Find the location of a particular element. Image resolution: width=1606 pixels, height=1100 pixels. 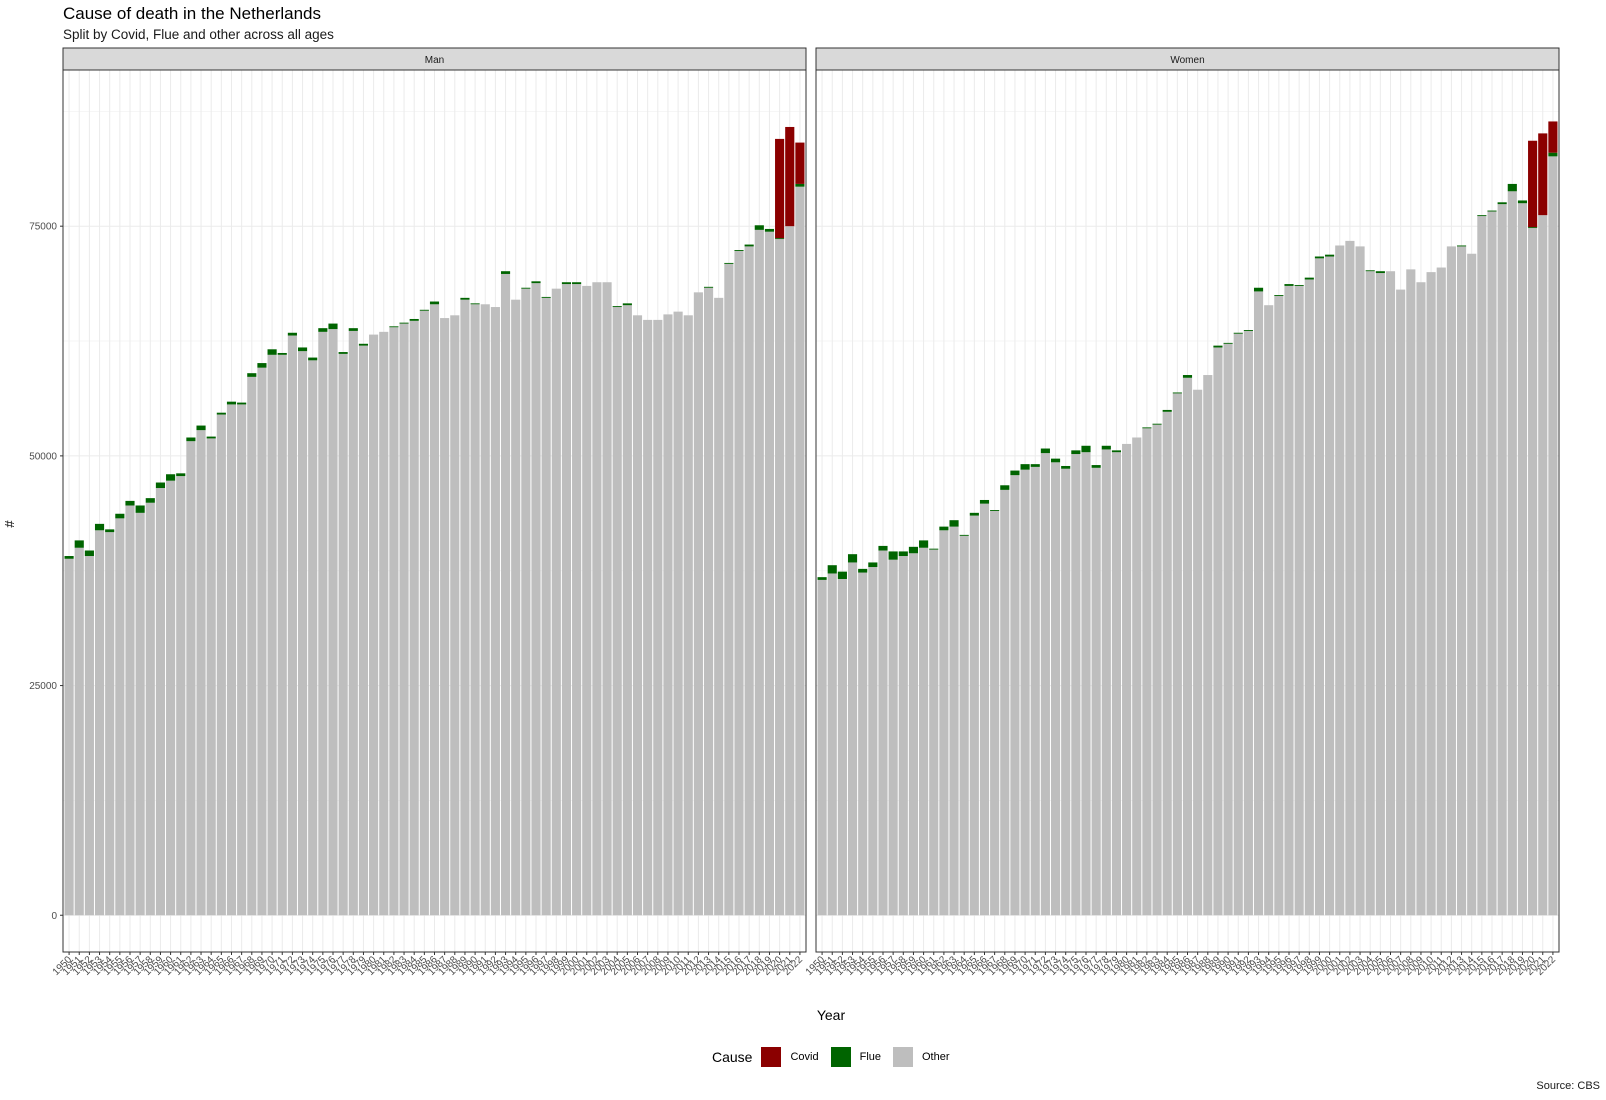

bar-women-flue-1975 is located at coordinates (1076, 452).